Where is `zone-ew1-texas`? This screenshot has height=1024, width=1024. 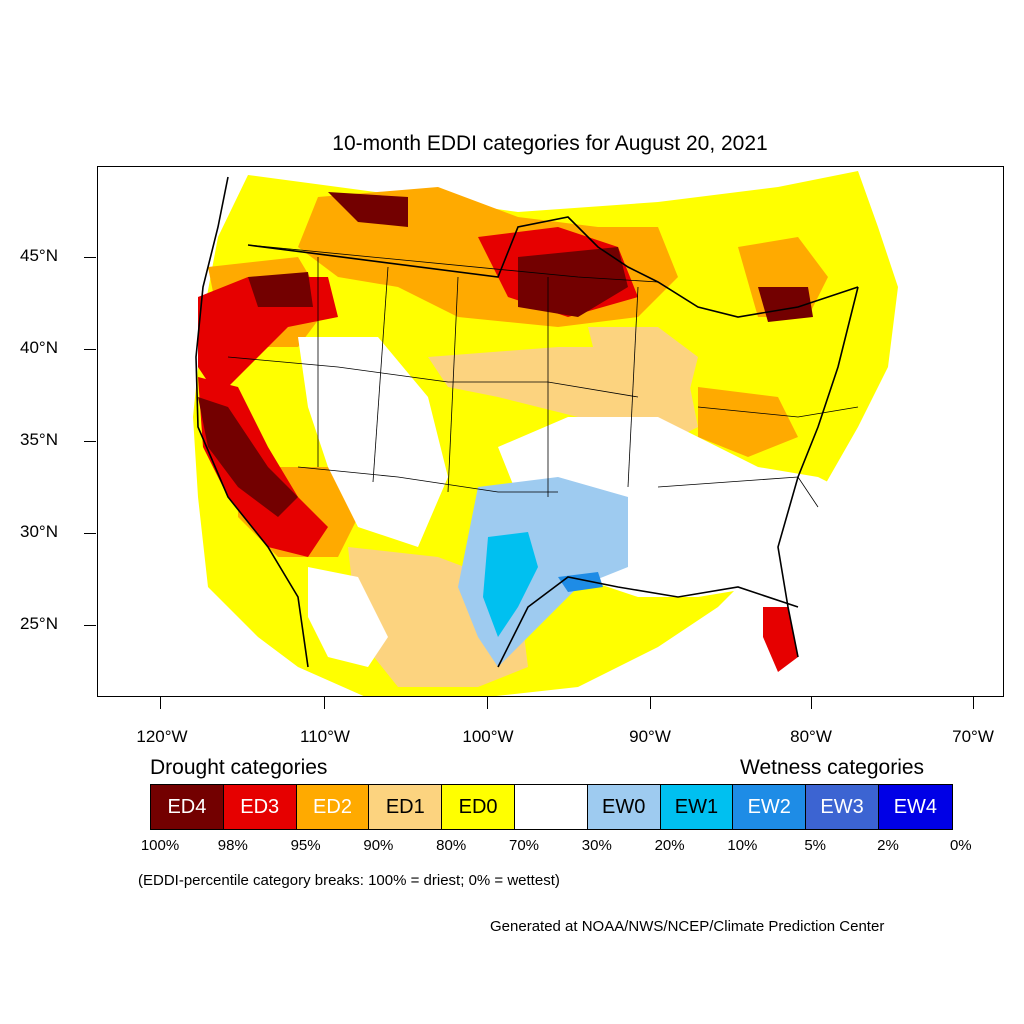
zone-ew1-texas is located at coordinates (510, 584).